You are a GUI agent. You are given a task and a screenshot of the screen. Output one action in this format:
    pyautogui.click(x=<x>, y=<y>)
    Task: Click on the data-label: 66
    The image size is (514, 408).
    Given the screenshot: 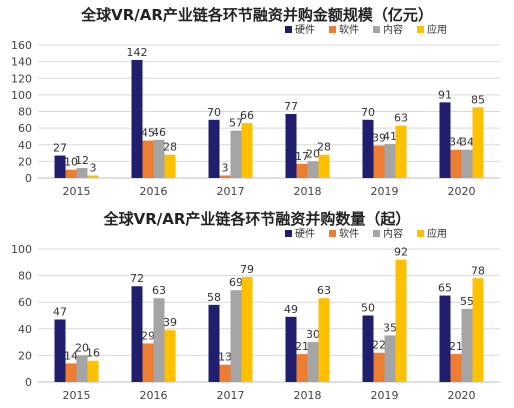 What is the action you would take?
    pyautogui.click(x=247, y=115)
    